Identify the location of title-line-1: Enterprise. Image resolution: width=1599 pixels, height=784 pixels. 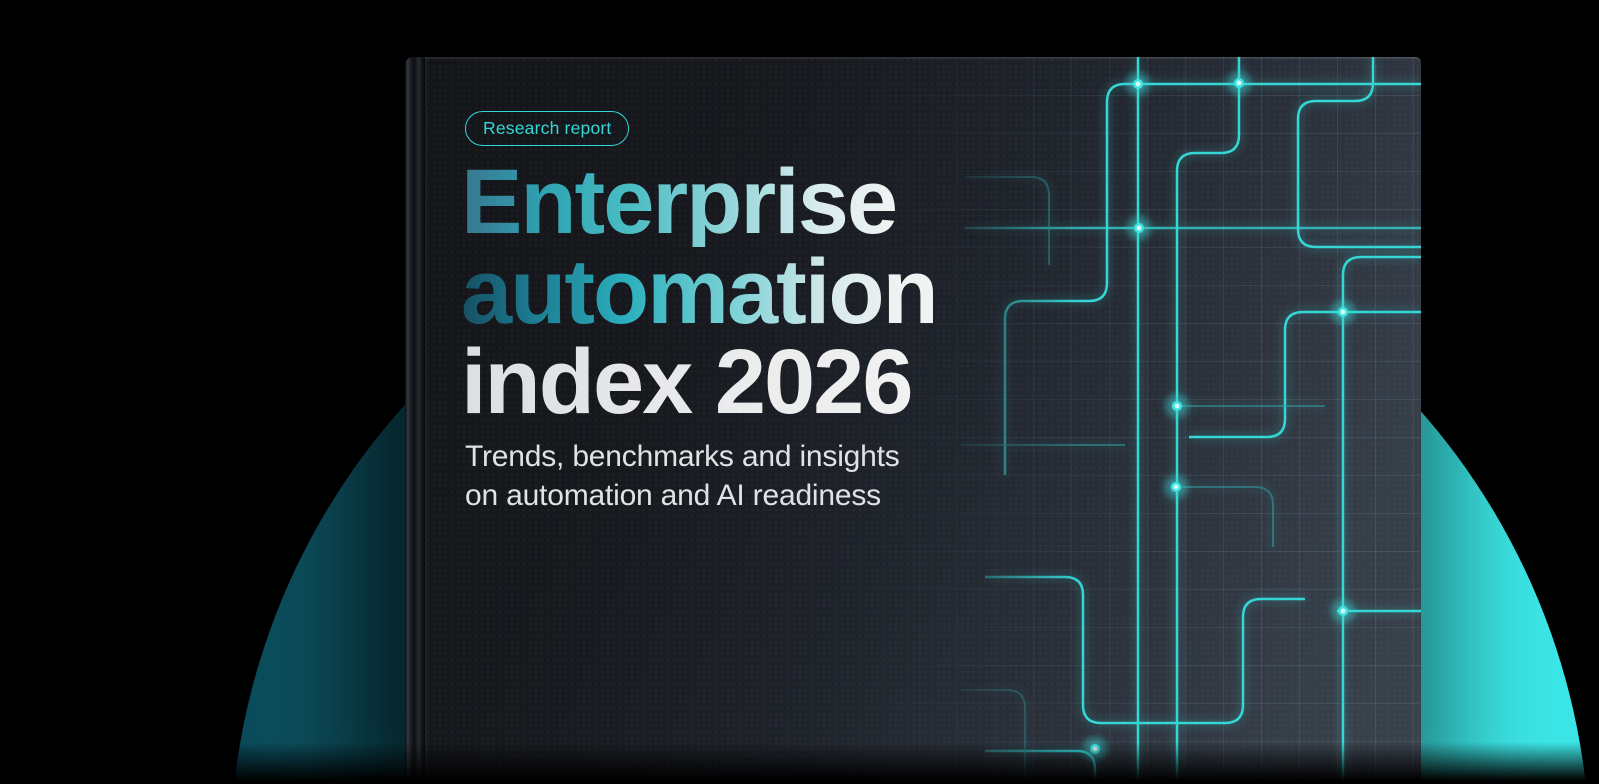
(699, 202).